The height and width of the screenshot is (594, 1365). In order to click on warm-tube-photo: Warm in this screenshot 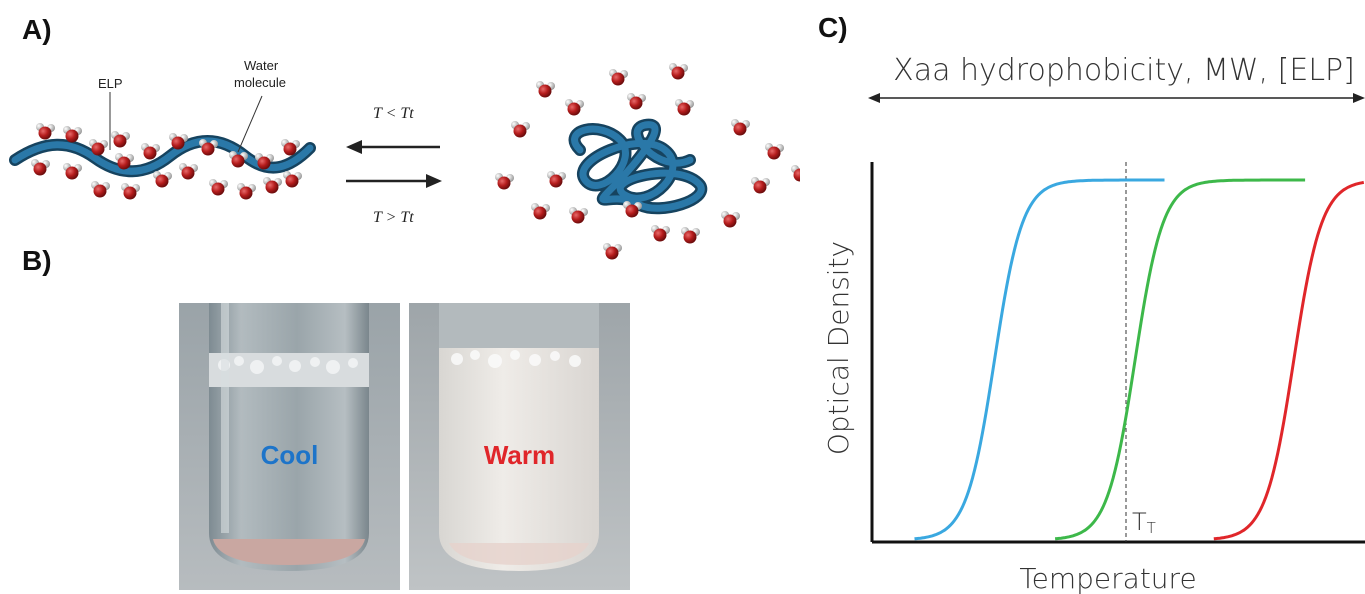, I will do `click(519, 446)`.